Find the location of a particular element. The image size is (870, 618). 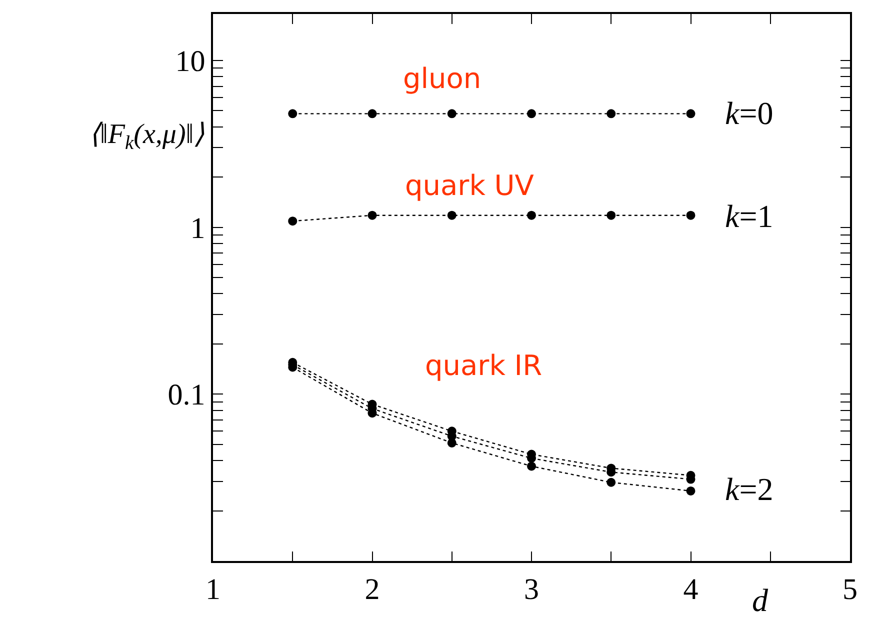

annotation: quark IR is located at coordinates (483, 365).